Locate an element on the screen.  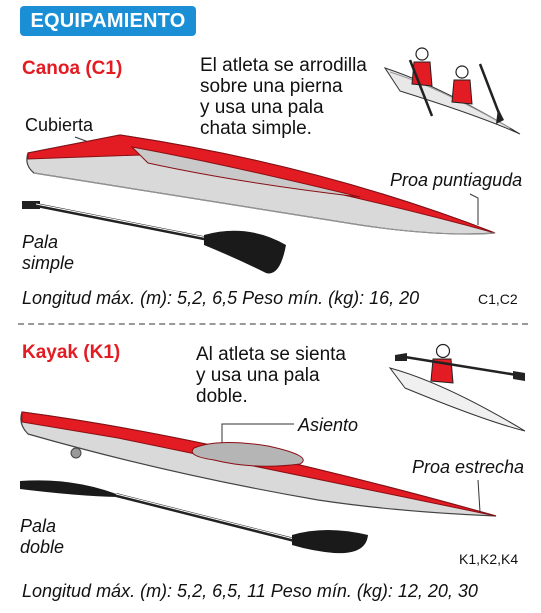
kayak-athlete-illustration is located at coordinates (457, 387).